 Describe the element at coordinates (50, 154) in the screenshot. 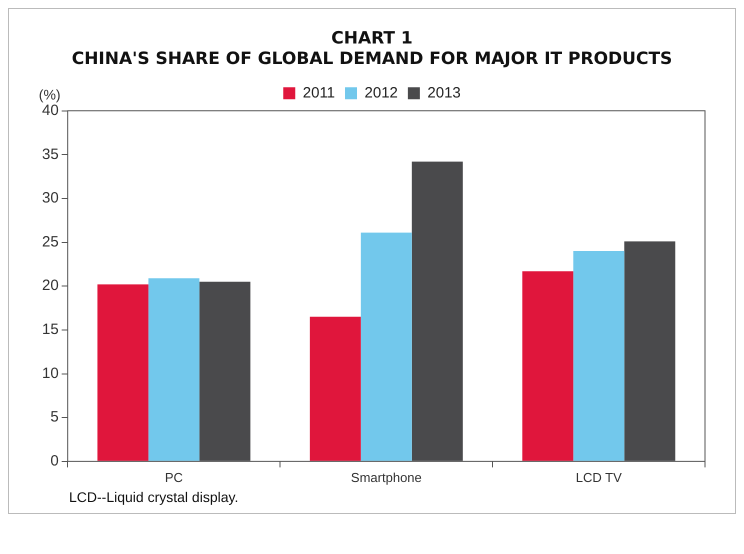

I see `y-tick-label: 35` at that location.